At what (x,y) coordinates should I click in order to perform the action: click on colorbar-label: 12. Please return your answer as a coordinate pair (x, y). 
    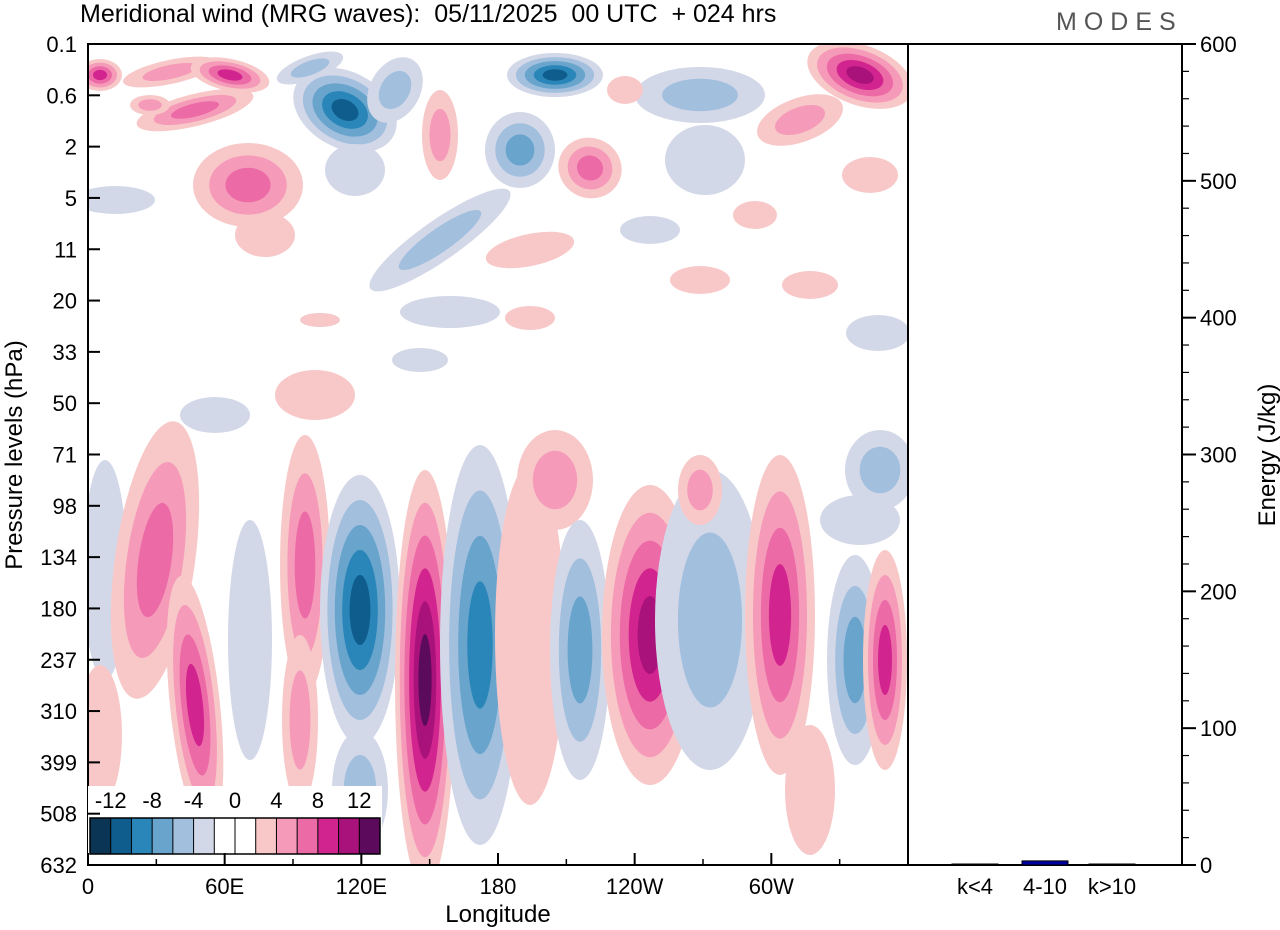
    Looking at the image, I should click on (359, 800).